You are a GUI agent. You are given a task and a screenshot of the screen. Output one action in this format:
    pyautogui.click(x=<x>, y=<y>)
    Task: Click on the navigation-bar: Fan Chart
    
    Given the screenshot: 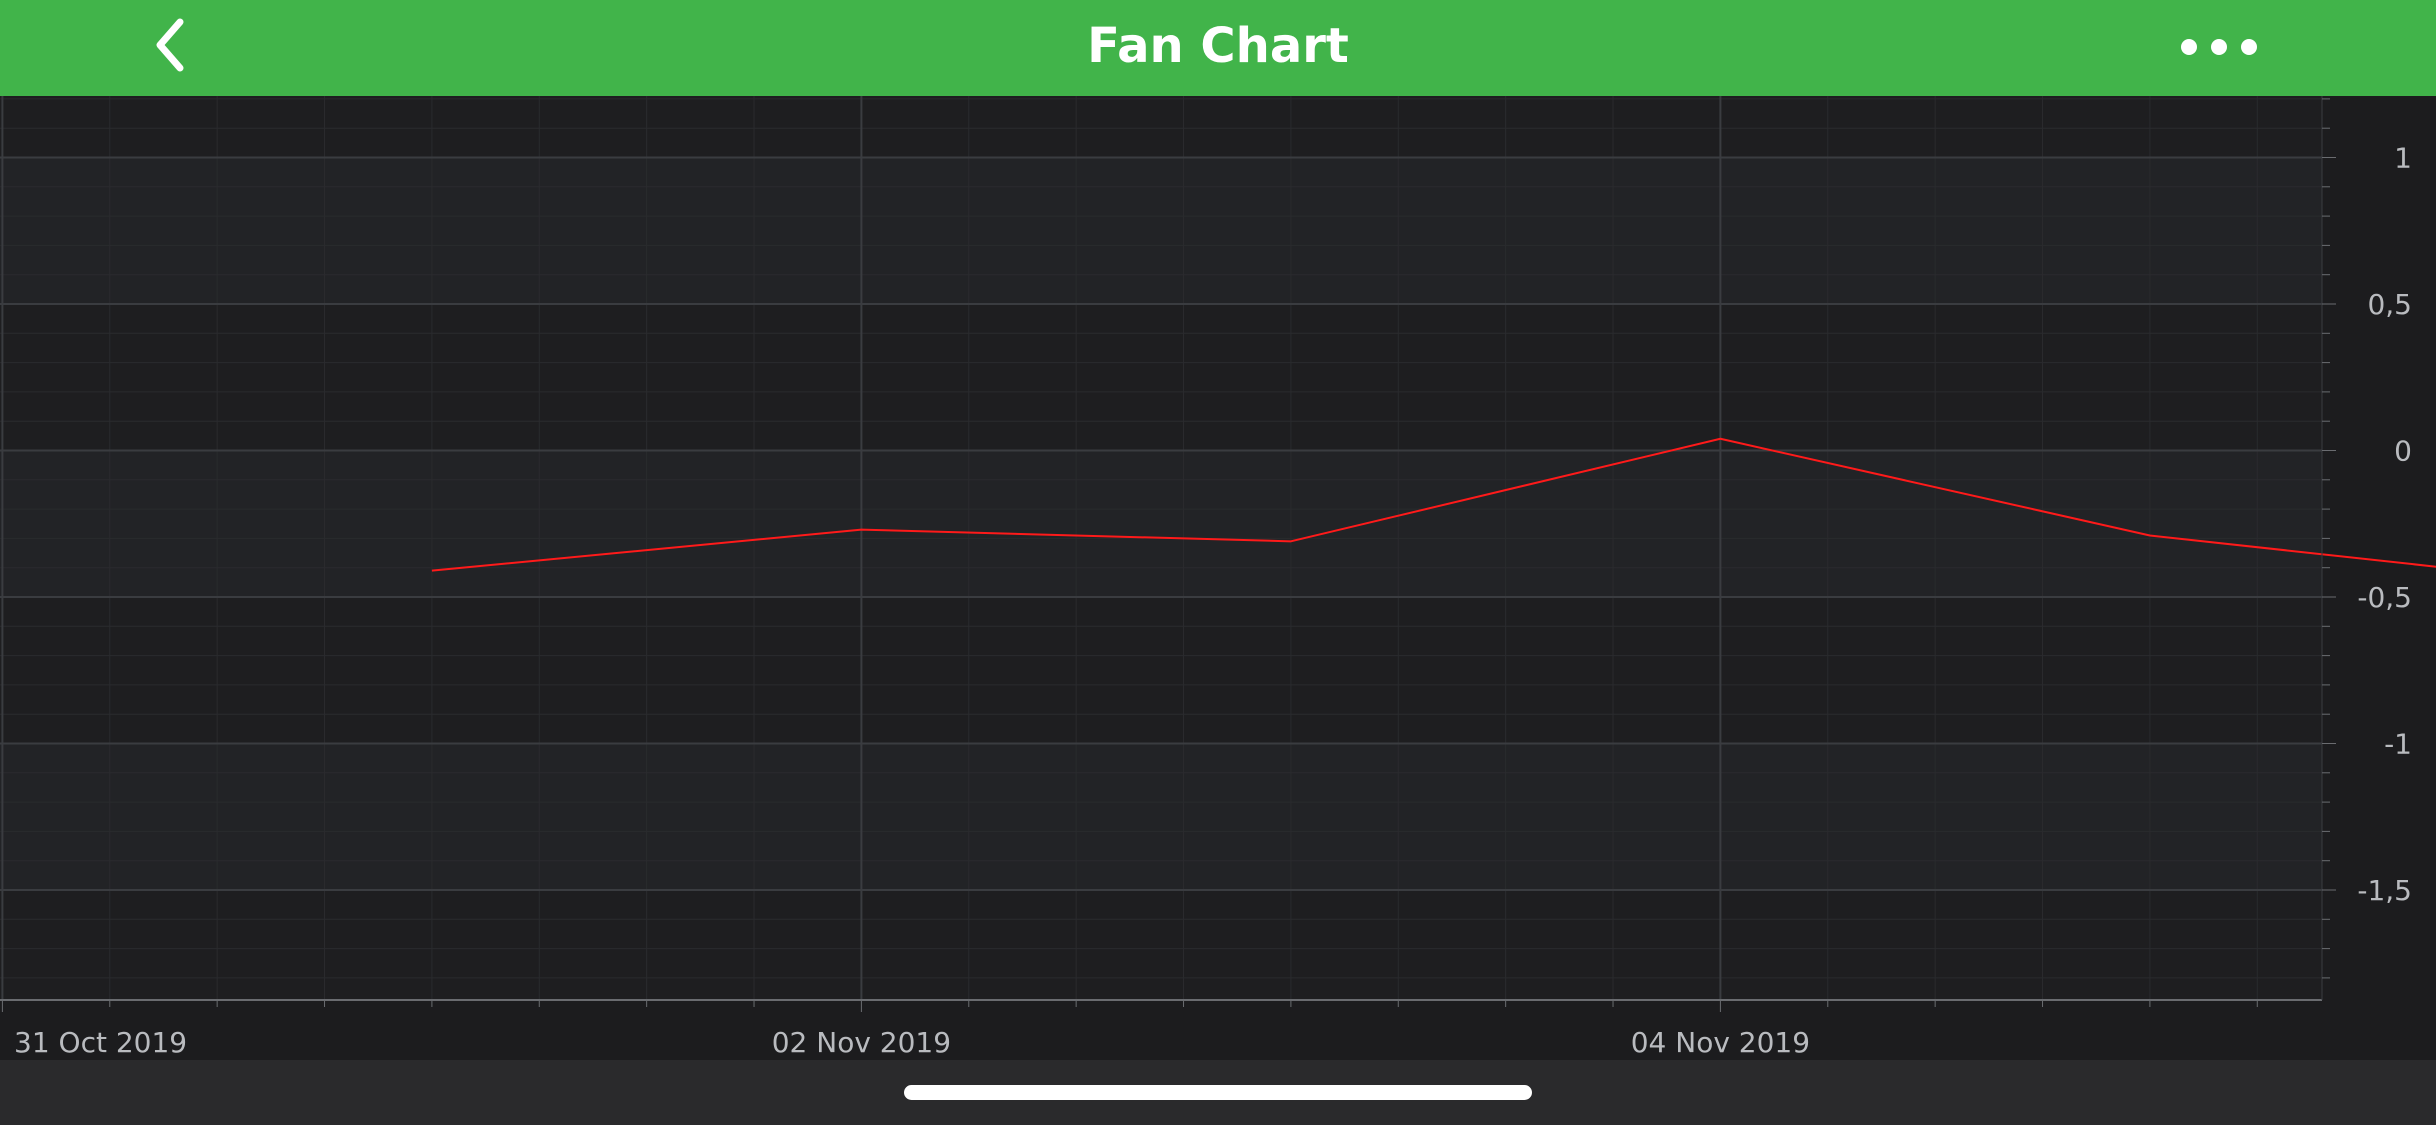 What is the action you would take?
    pyautogui.click(x=1218, y=48)
    